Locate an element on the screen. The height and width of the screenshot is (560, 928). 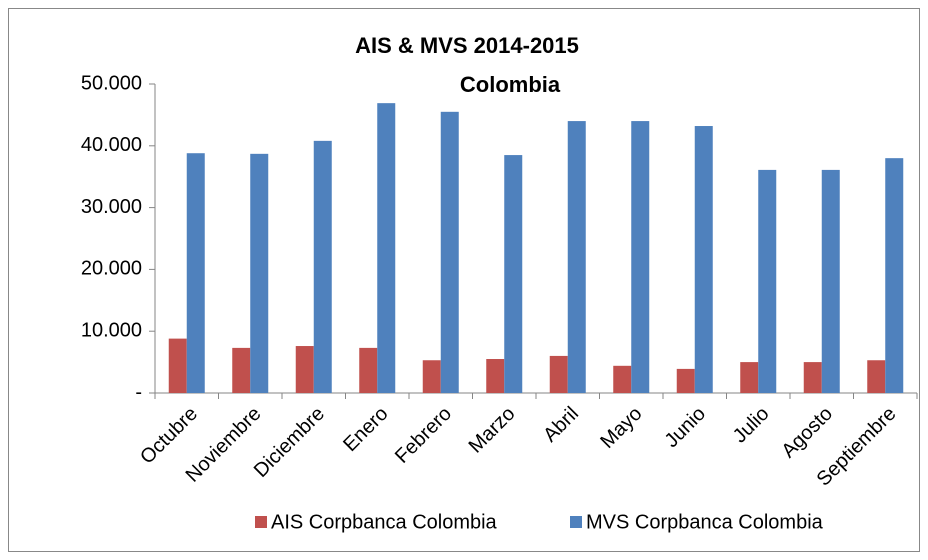
legend-label: MVS Corpbanca Colombia is located at coordinates (705, 522).